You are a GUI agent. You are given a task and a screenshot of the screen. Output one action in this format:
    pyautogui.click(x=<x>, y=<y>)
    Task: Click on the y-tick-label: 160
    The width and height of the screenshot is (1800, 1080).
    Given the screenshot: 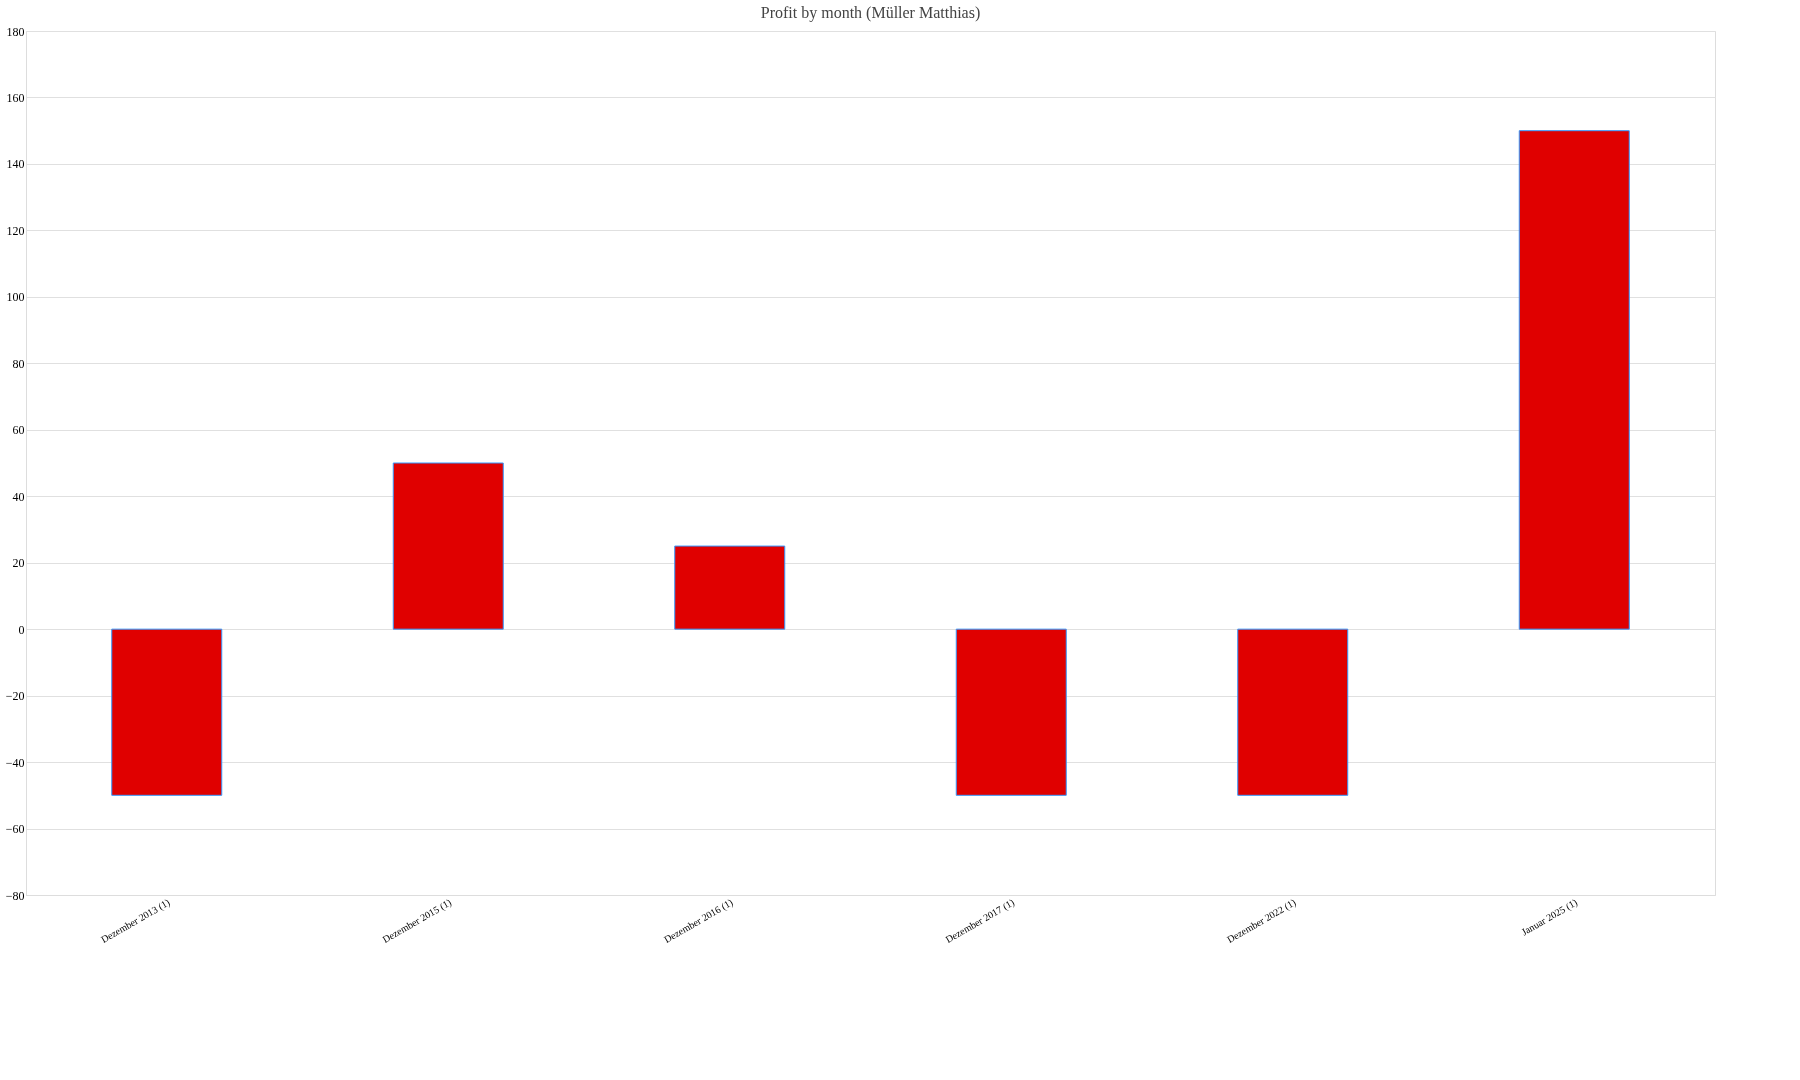 What is the action you would take?
    pyautogui.click(x=15, y=97)
    